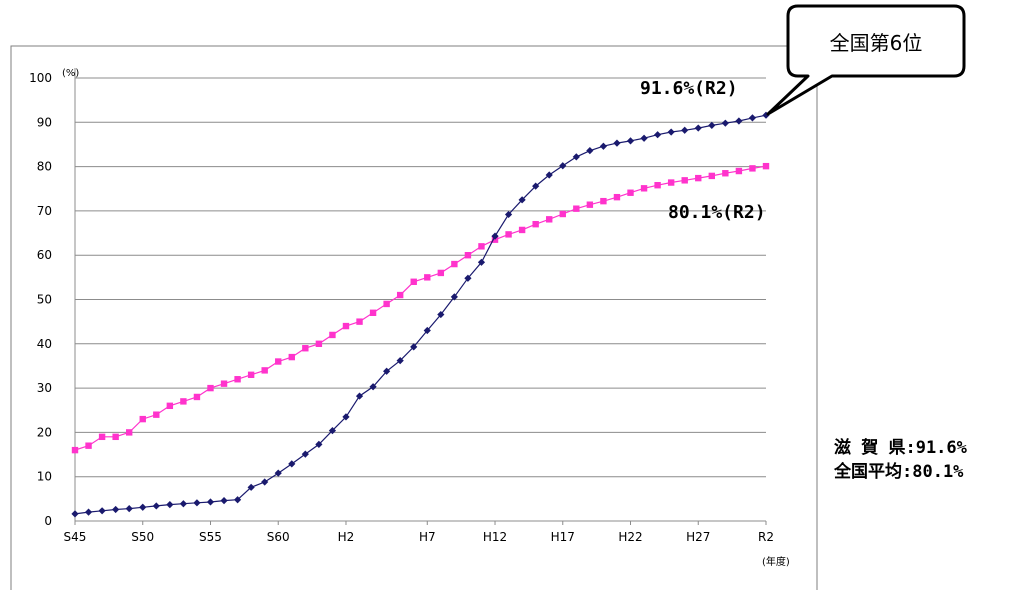 The height and width of the screenshot is (590, 1023). What do you see at coordinates (630, 537) in the screenshot?
I see `x-tick-label: H22` at bounding box center [630, 537].